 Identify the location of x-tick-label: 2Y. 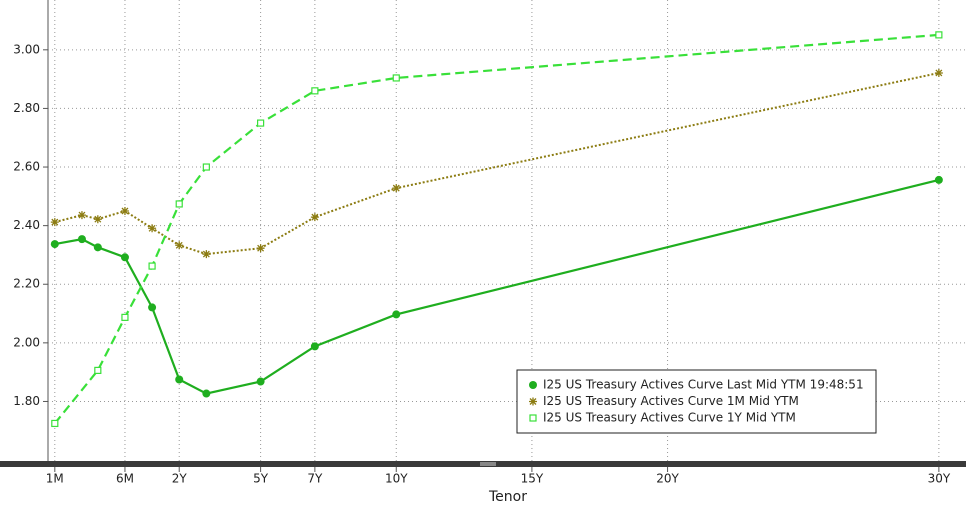
(180, 479).